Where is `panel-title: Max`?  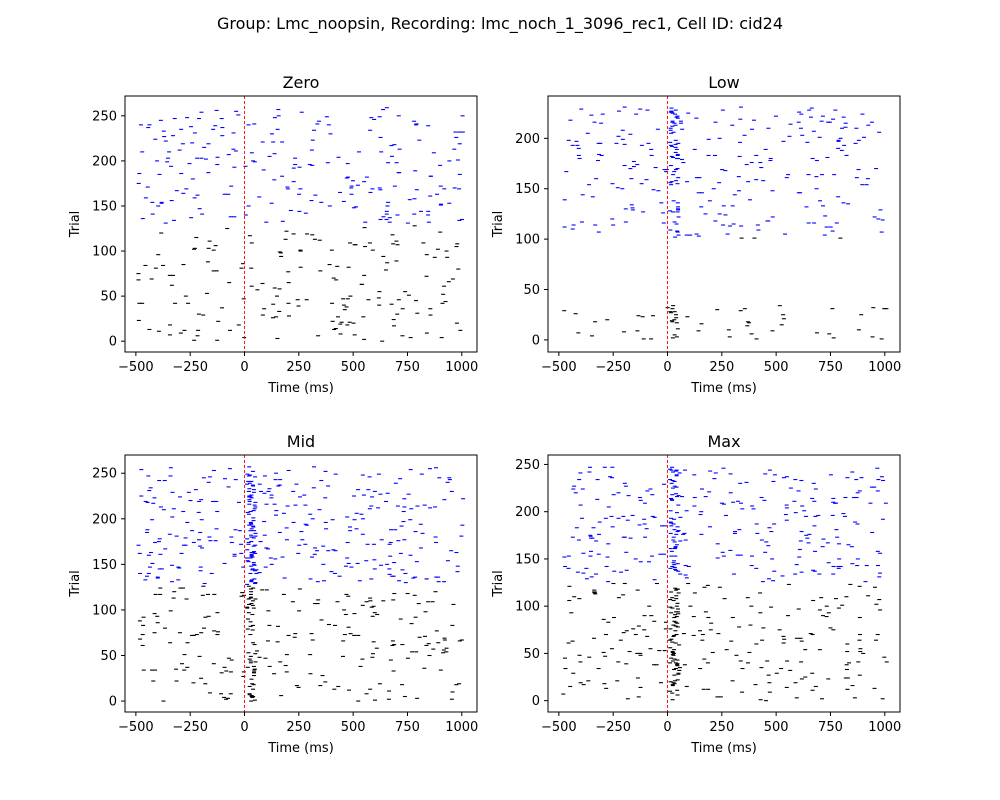 panel-title: Max is located at coordinates (723, 441).